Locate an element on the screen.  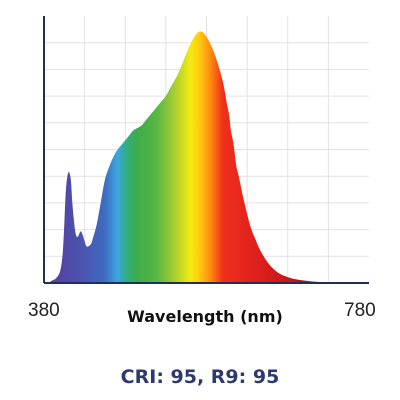
cri-caption: CRI: 95, R9: 95 is located at coordinates (200, 377).